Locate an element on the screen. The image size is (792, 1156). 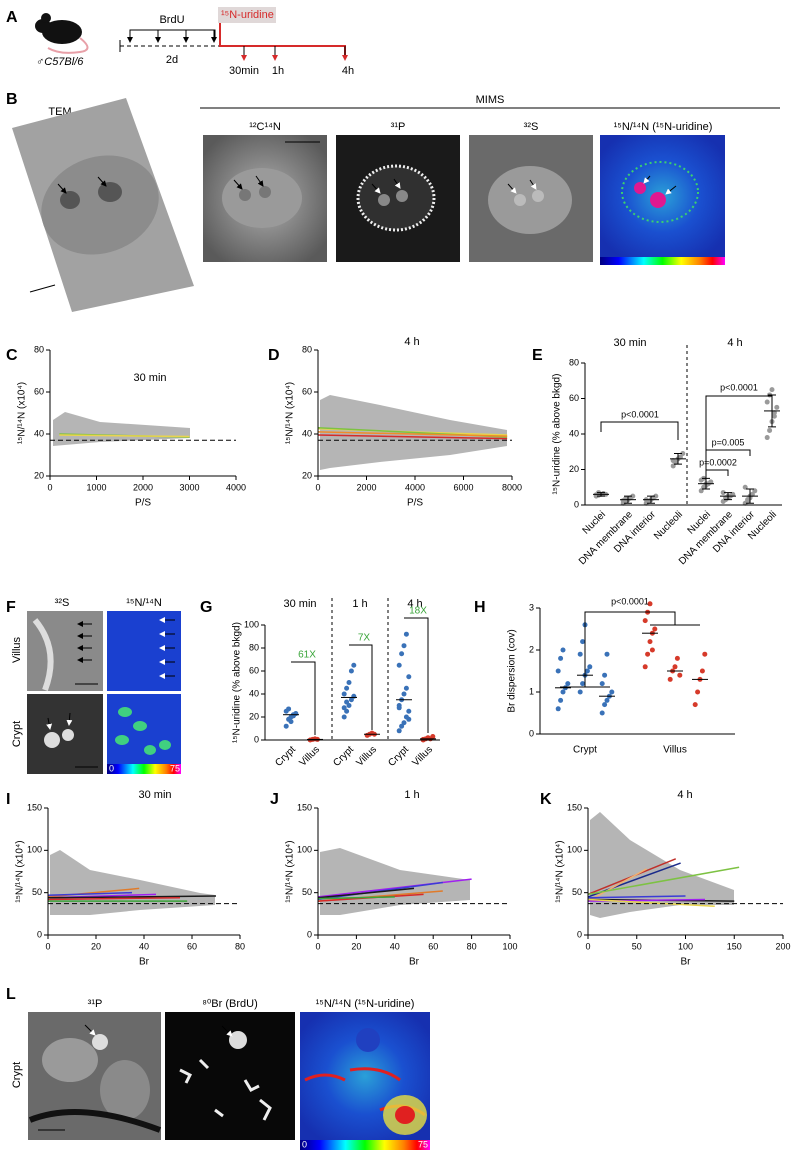
image-label: ⁸⁰Br (BrdU) is located at coordinates (230, 1004).